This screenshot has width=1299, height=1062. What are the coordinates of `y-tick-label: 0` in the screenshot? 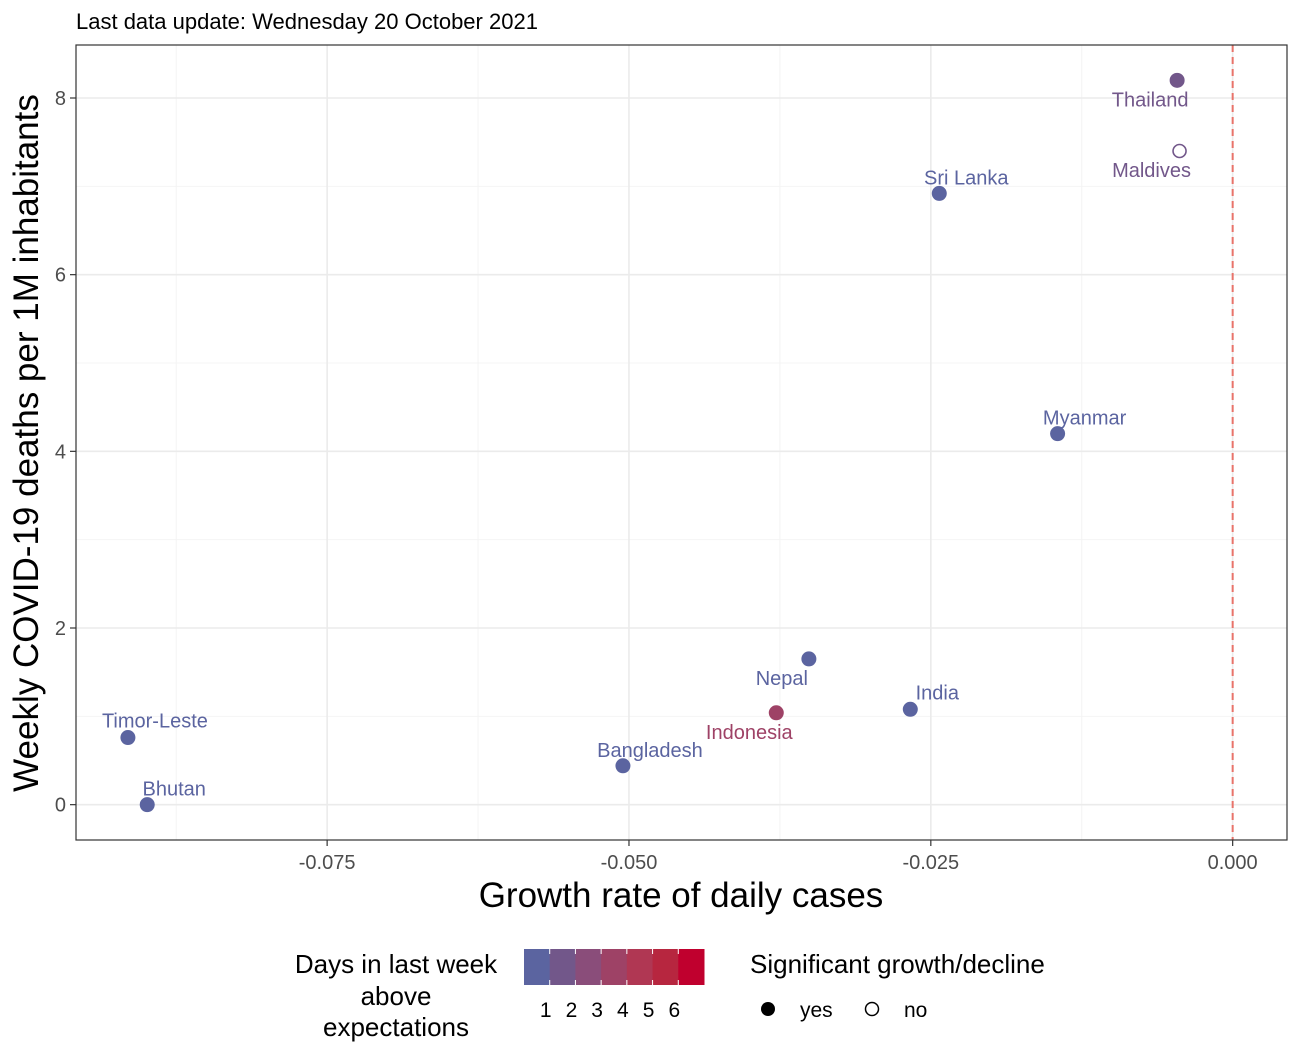 It's located at (60, 806).